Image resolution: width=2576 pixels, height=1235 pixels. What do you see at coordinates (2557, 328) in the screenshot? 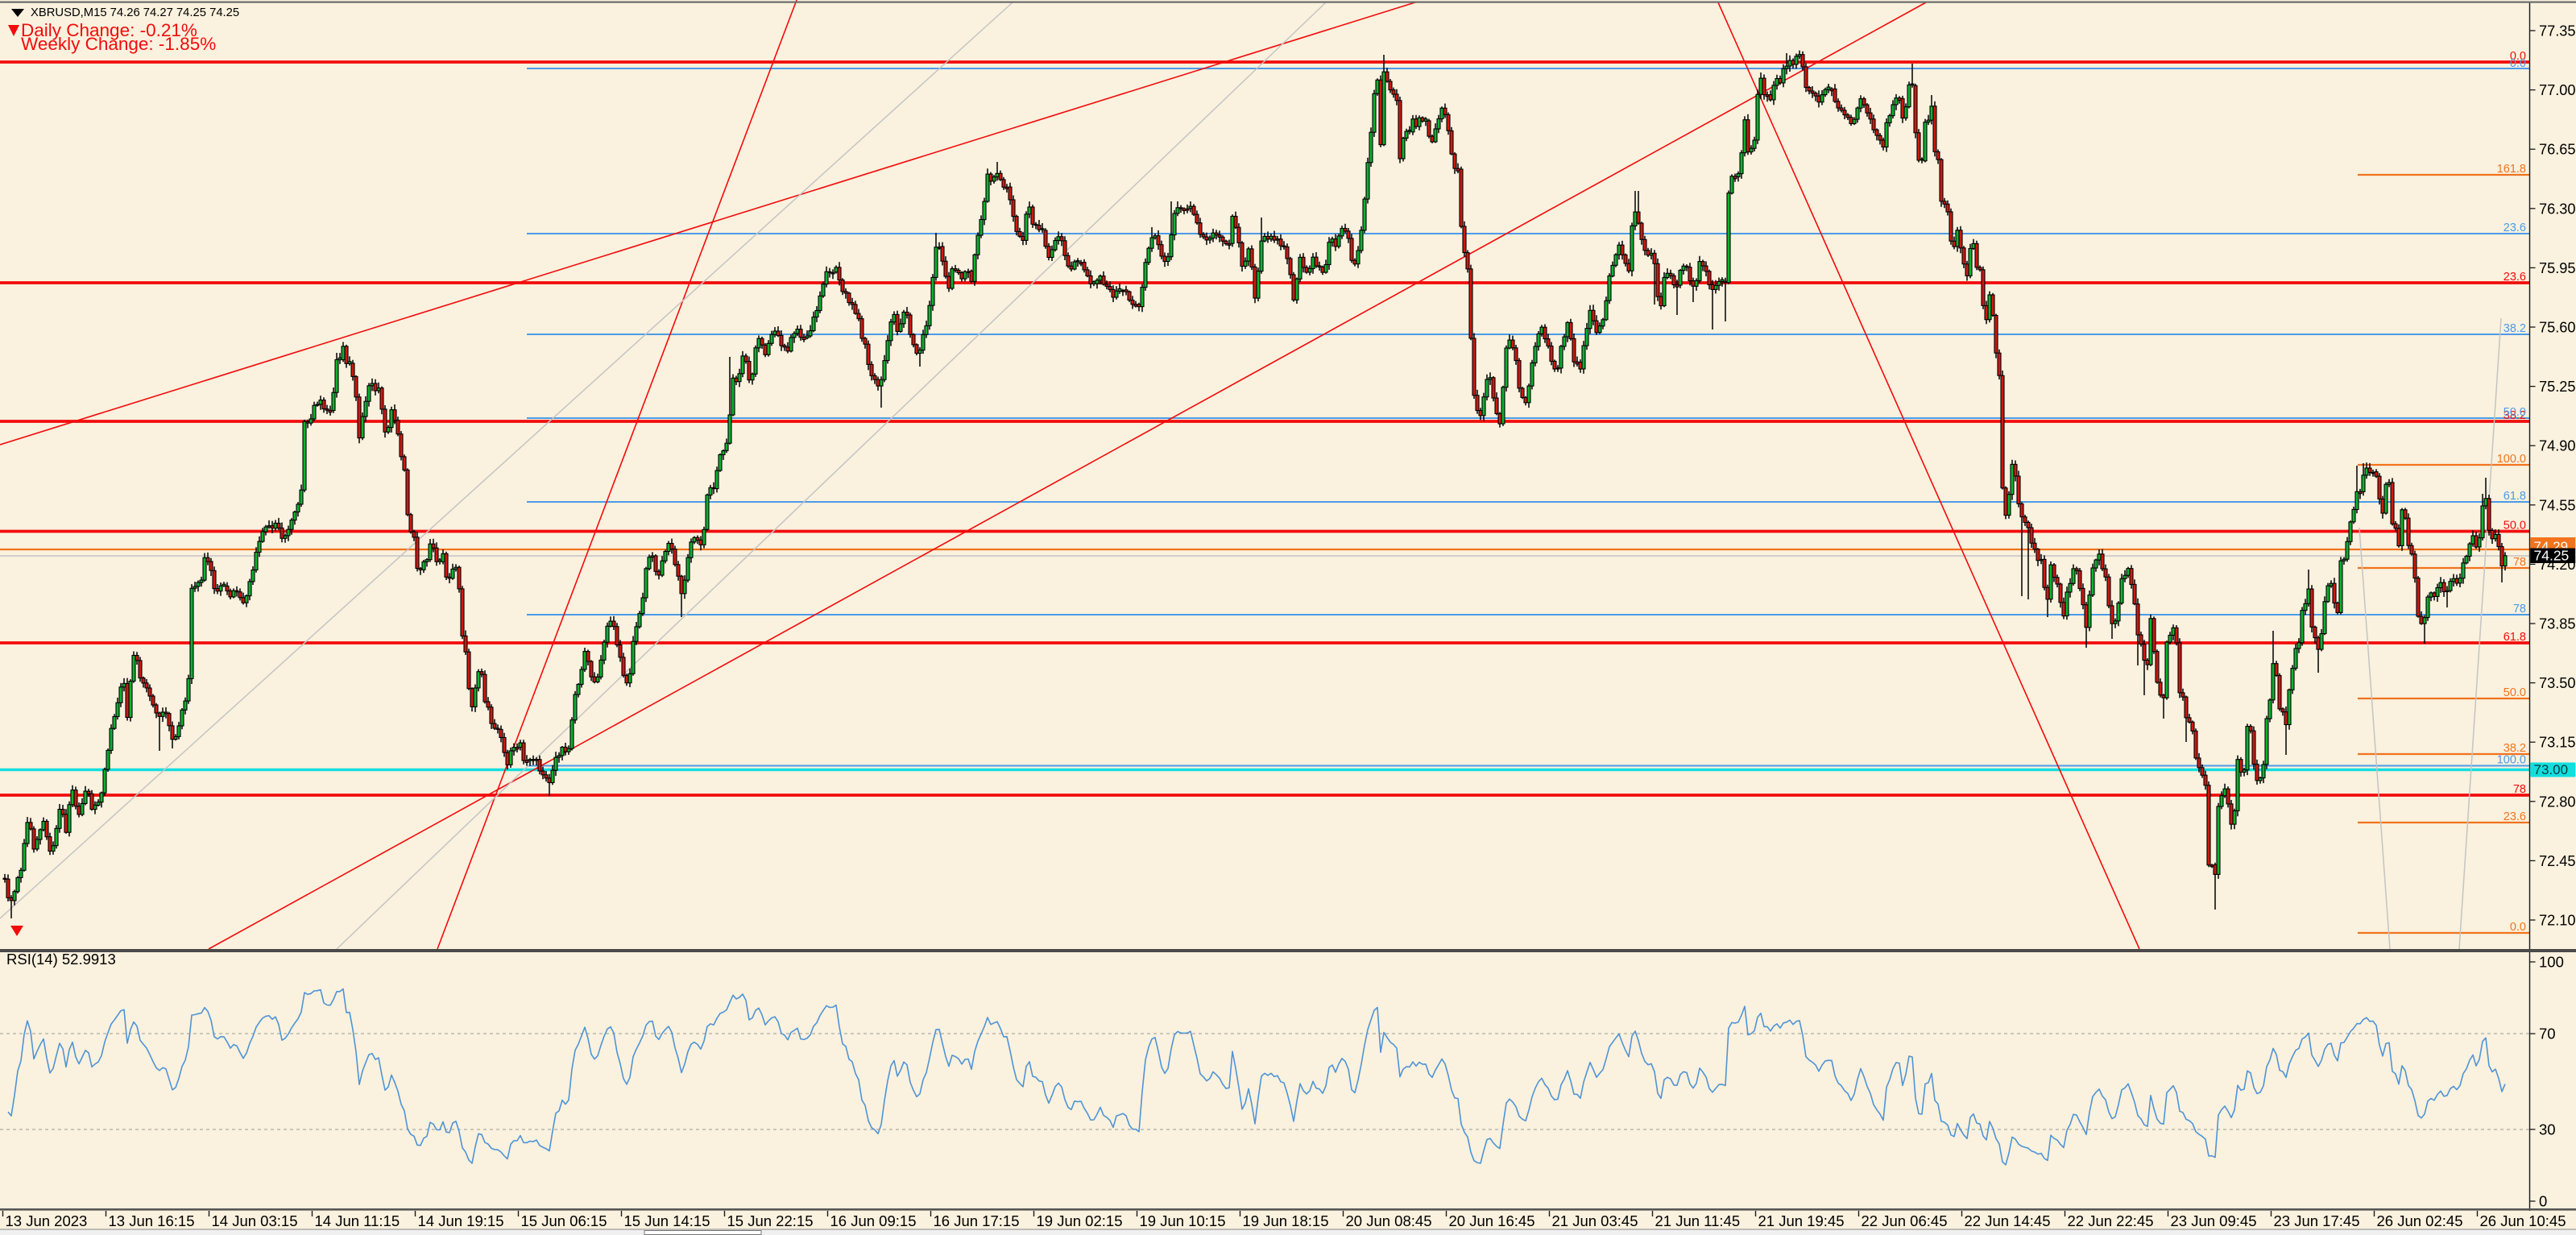
I see `svg-text: 75.60` at bounding box center [2557, 328].